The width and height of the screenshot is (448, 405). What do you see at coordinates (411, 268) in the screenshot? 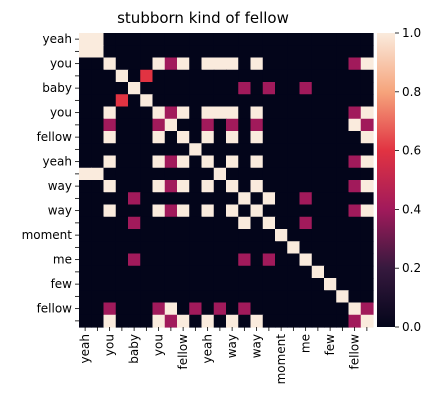
I see `colorbar-tick-label: 0.2` at bounding box center [411, 268].